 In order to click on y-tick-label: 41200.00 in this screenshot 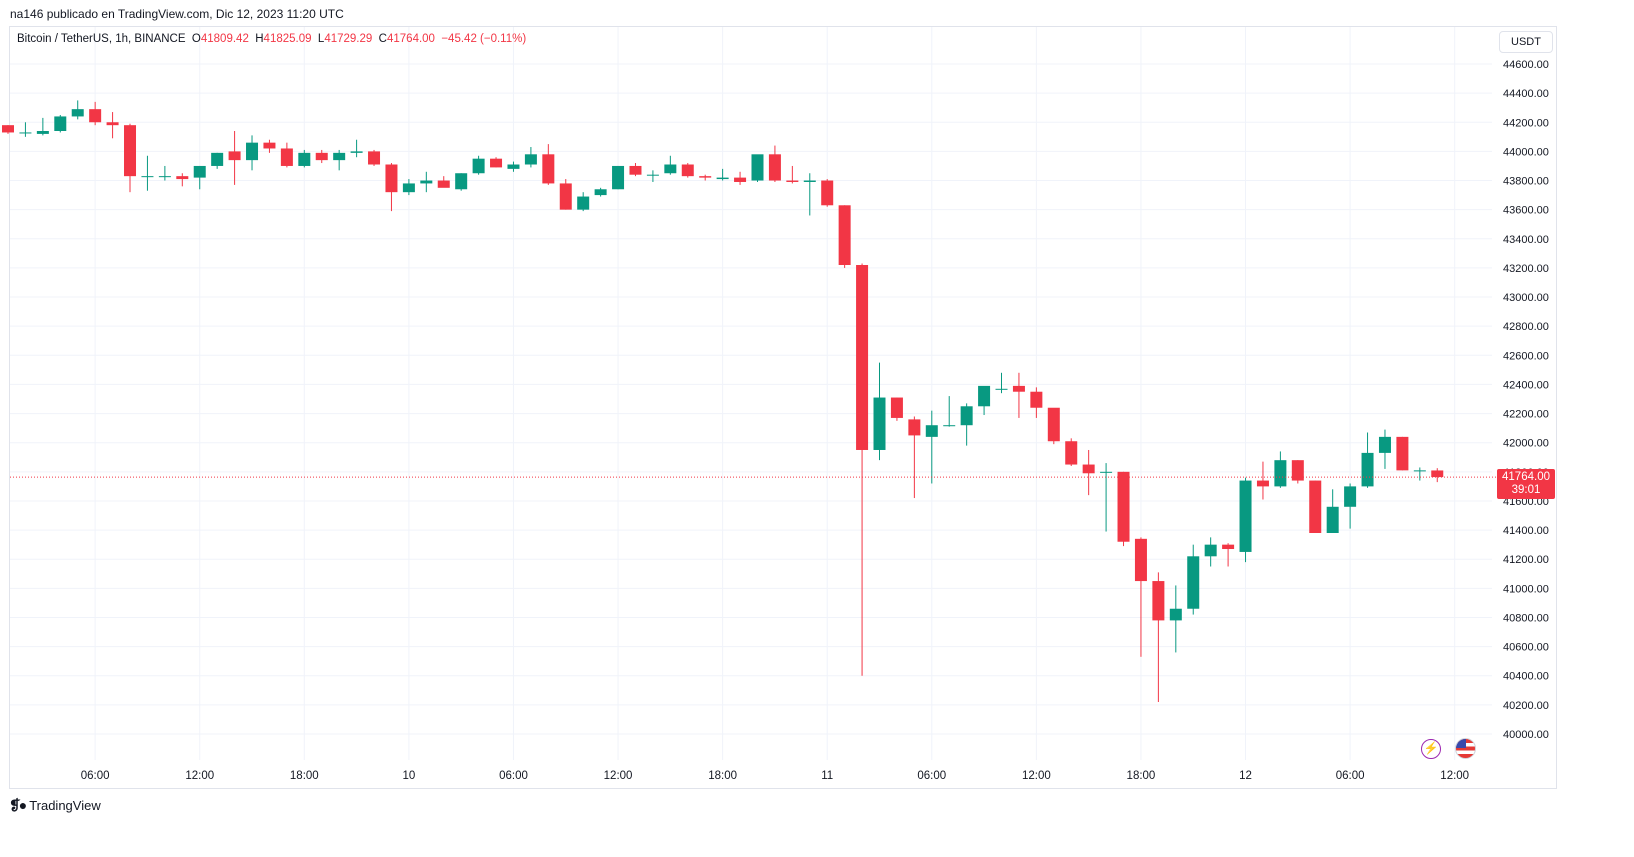, I will do `click(1526, 560)`.